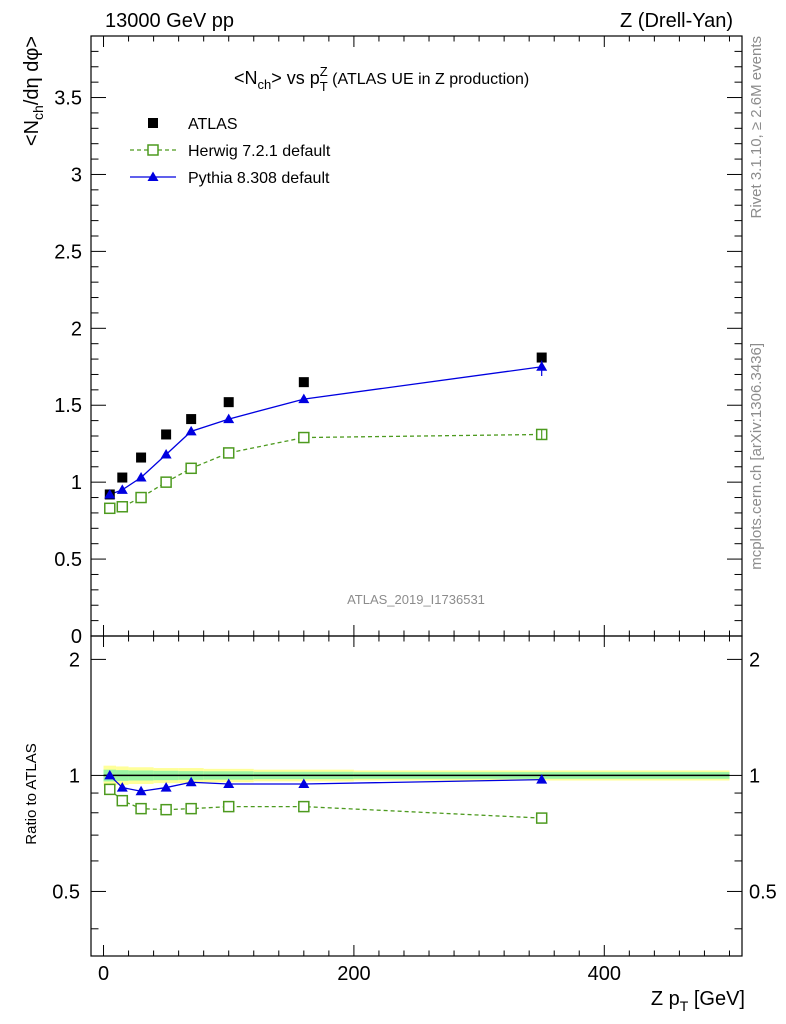  I want to click on analysis-label: ATLAS_2019_I1736531, so click(416, 599).